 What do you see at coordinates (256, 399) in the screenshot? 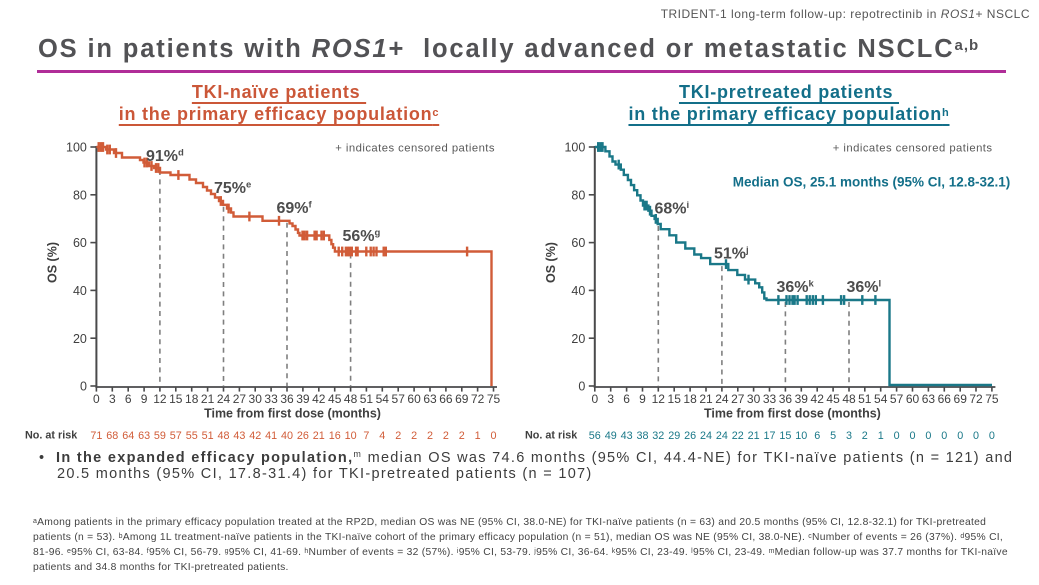
I see `svg-text: 30` at bounding box center [256, 399].